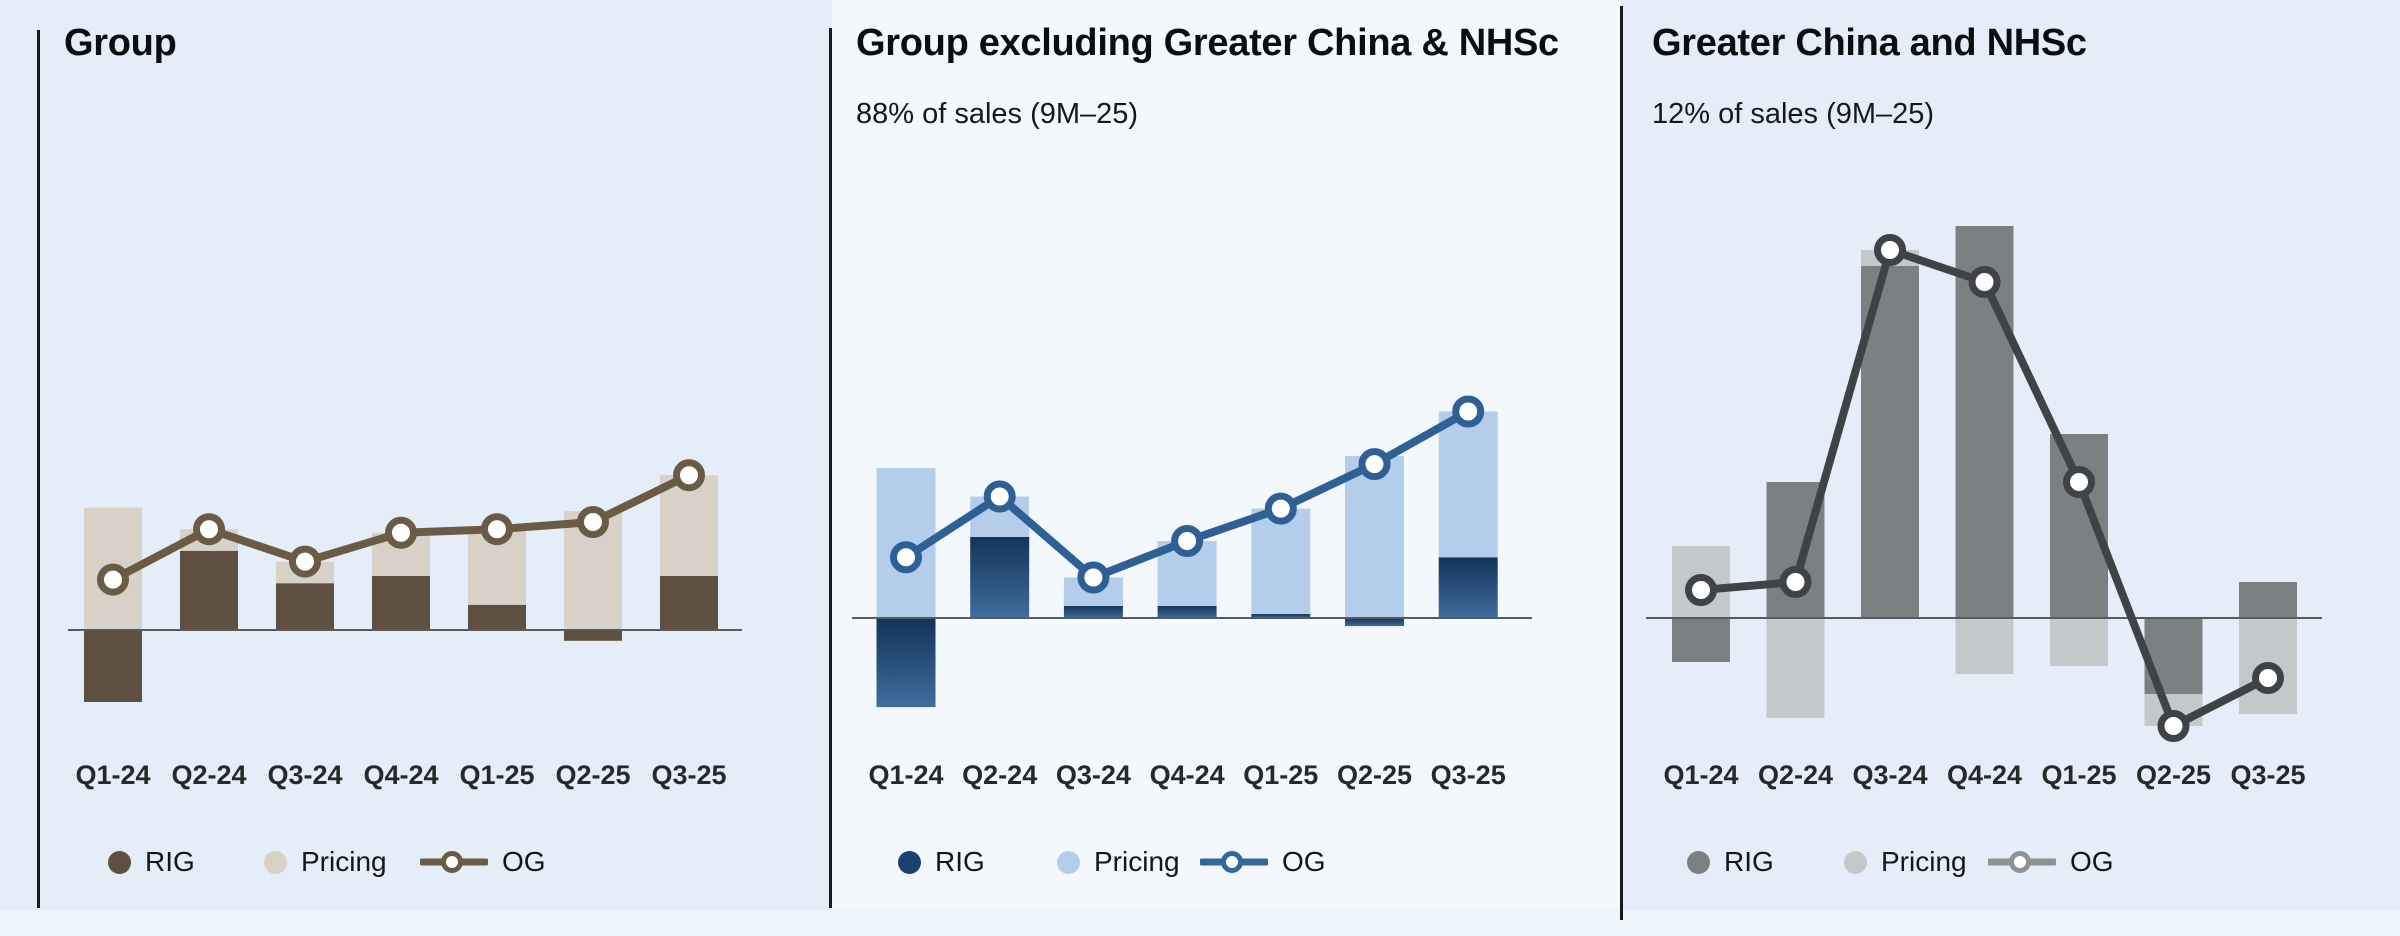 The height and width of the screenshot is (936, 2400). Describe the element at coordinates (997, 114) in the screenshot. I see `chart-subtitle-ex-china-nhsc: 88% of sales (9M–25)` at that location.